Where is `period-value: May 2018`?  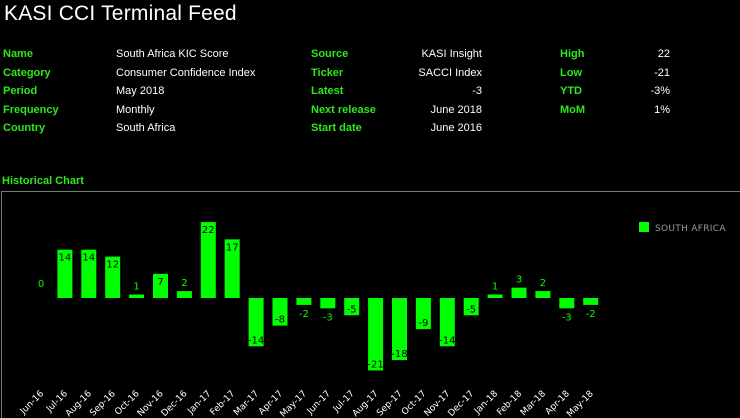 period-value: May 2018 is located at coordinates (140, 91).